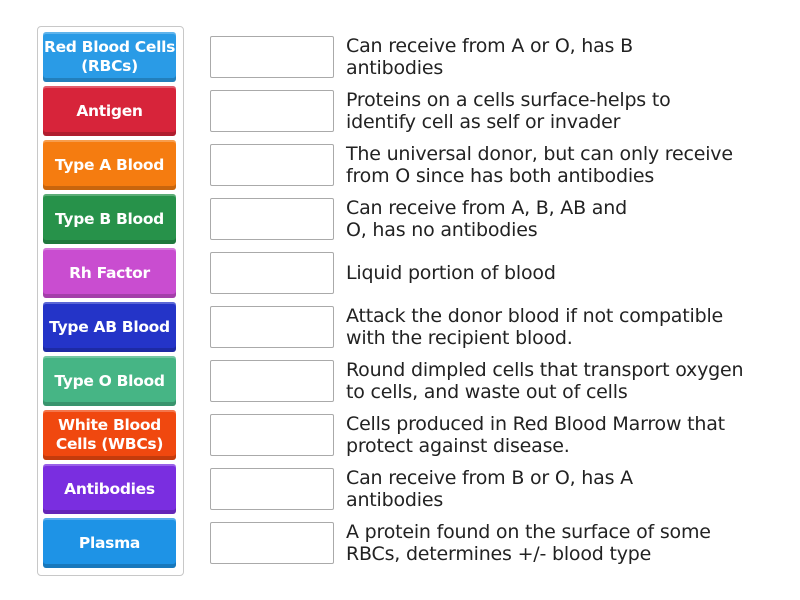 The height and width of the screenshot is (600, 800). What do you see at coordinates (566, 273) in the screenshot?
I see `definition: Liquid portion of blood` at bounding box center [566, 273].